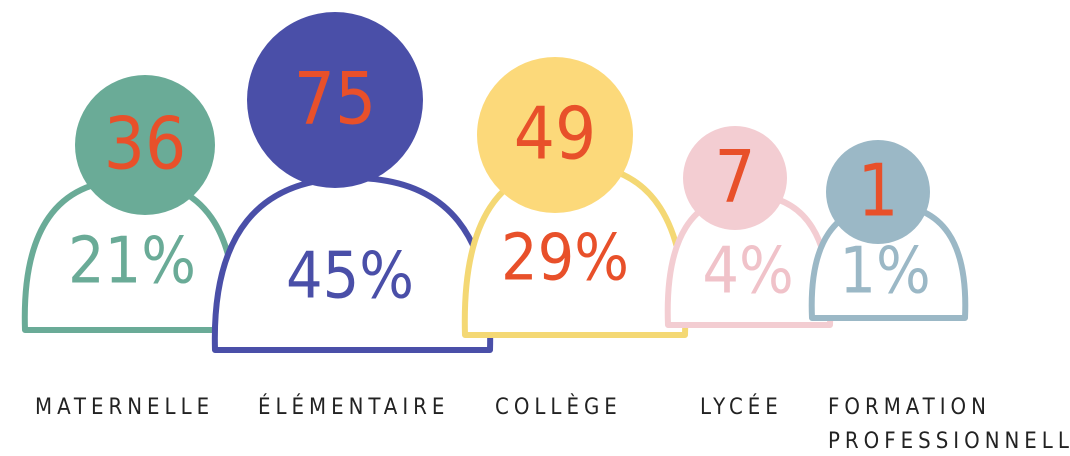 Image resolution: width=1070 pixels, height=456 pixels. I want to click on item: 7 4% LYCÉE, so click(749, 273).